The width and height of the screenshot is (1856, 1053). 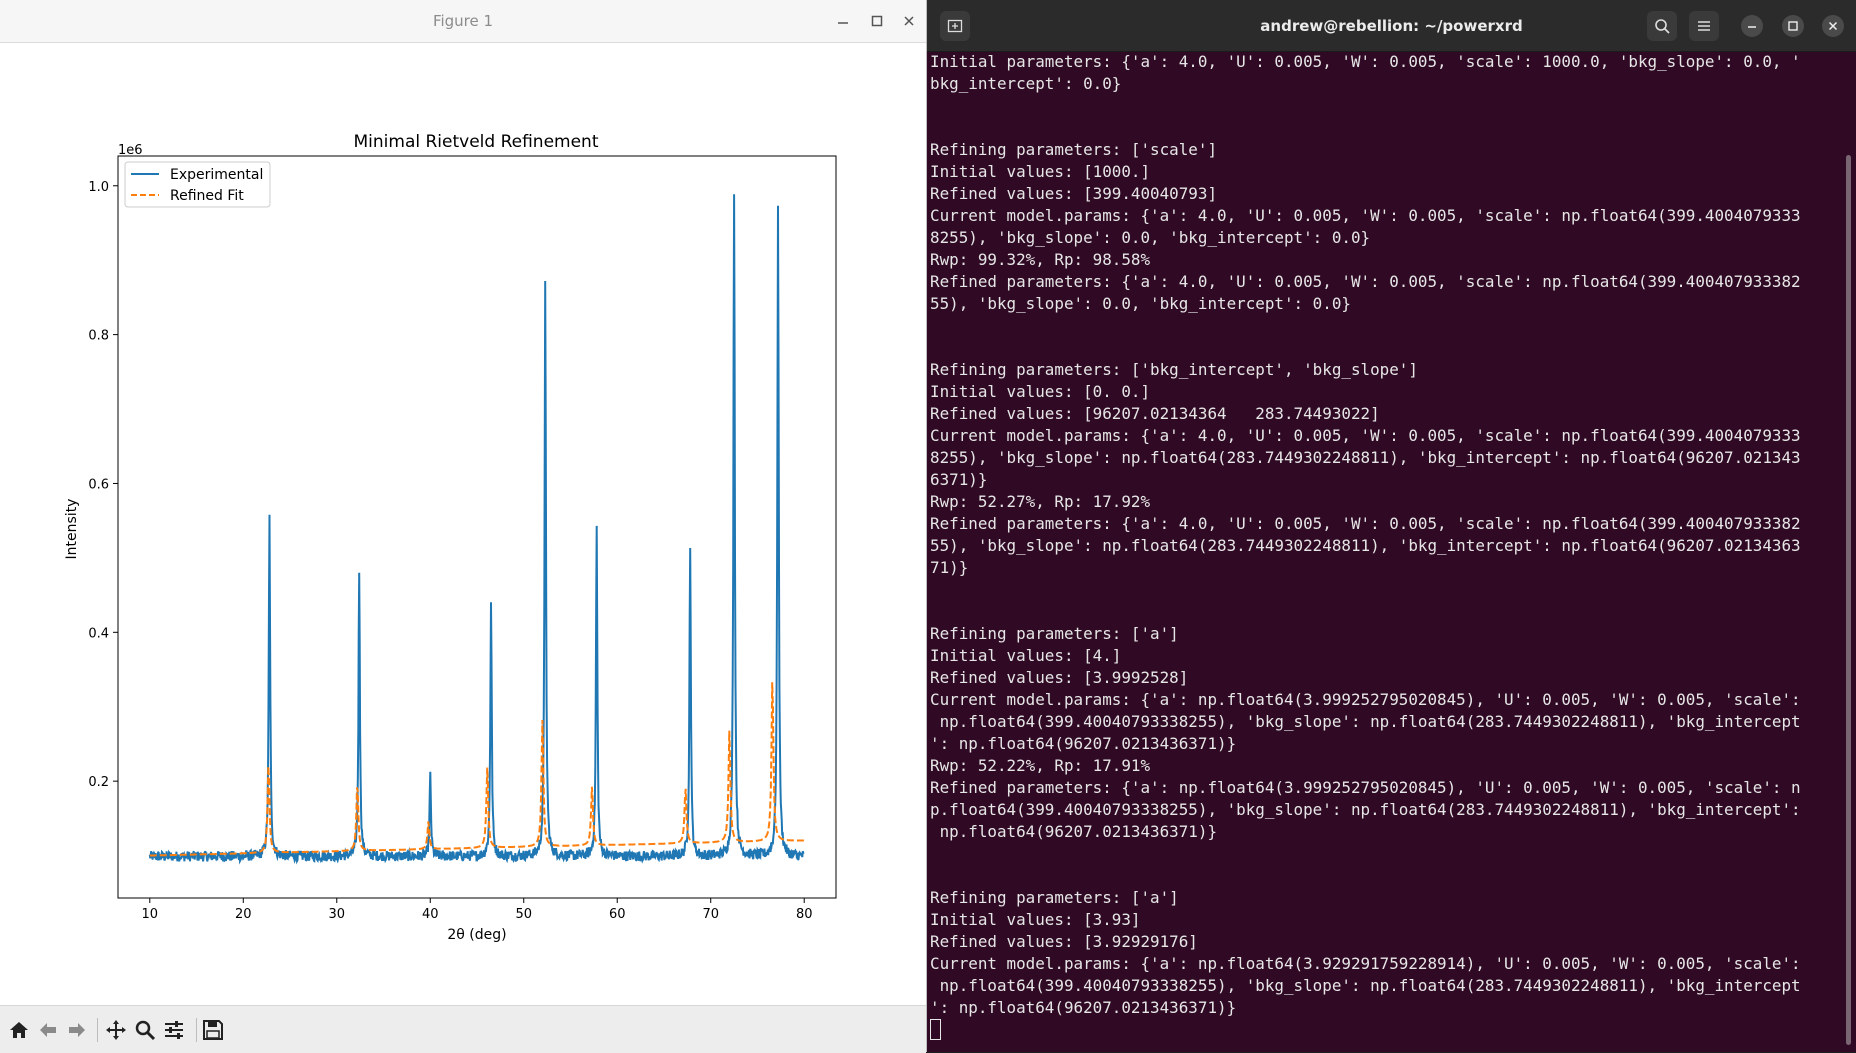 I want to click on navigation-toolbar, so click(x=463, y=1029).